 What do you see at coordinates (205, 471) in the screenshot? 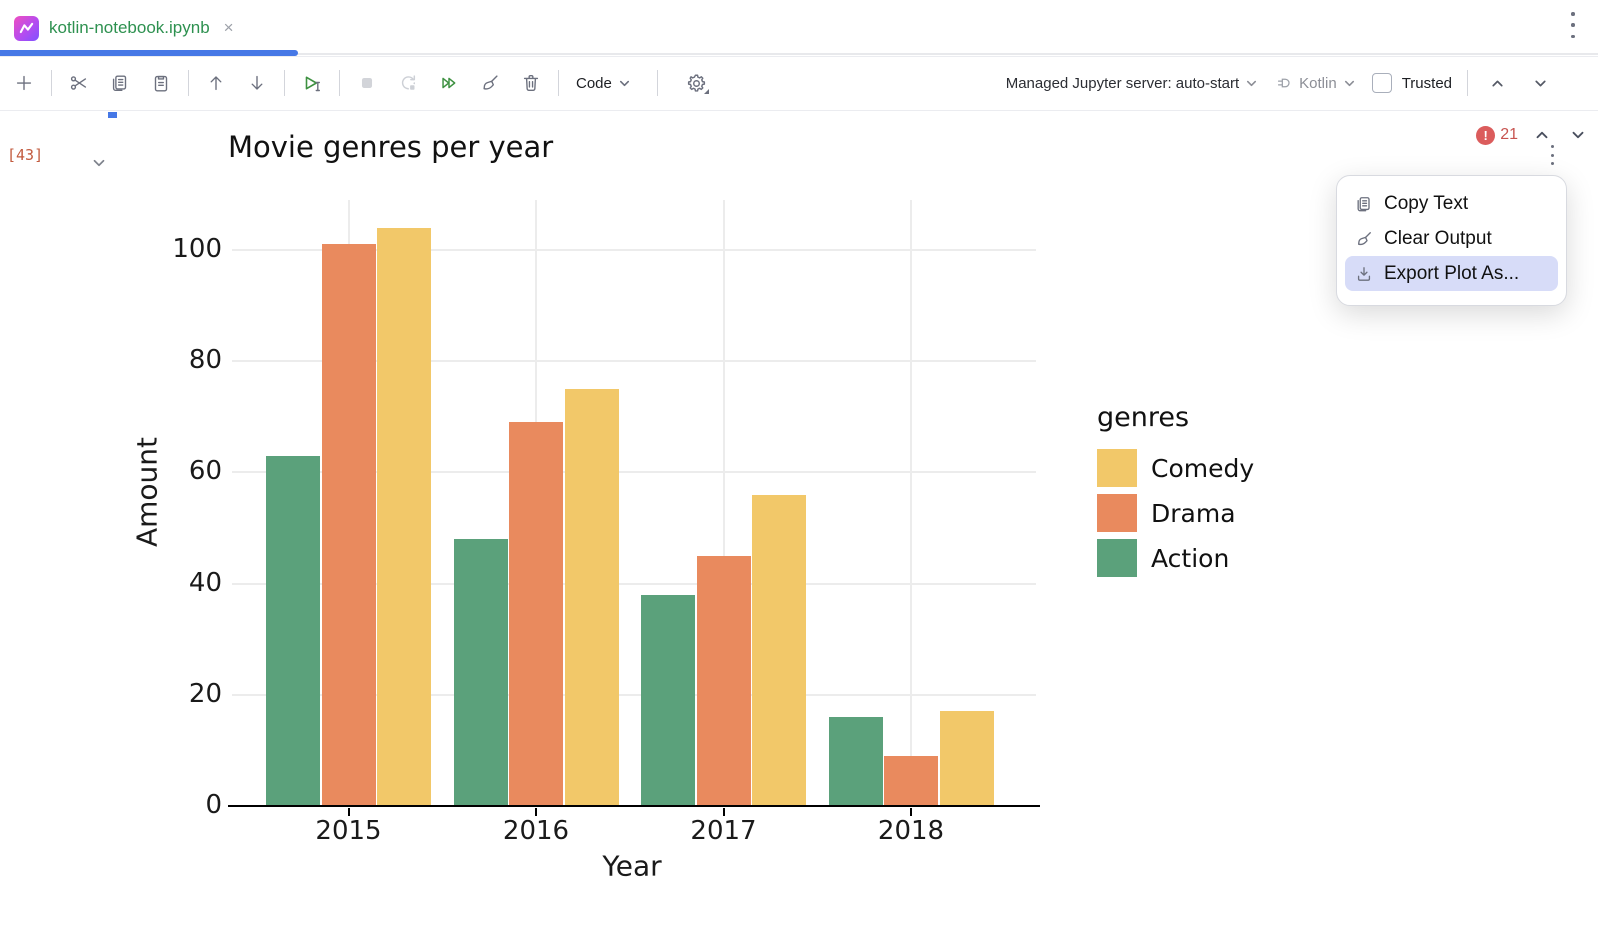
I see `y-tick-label: 60` at bounding box center [205, 471].